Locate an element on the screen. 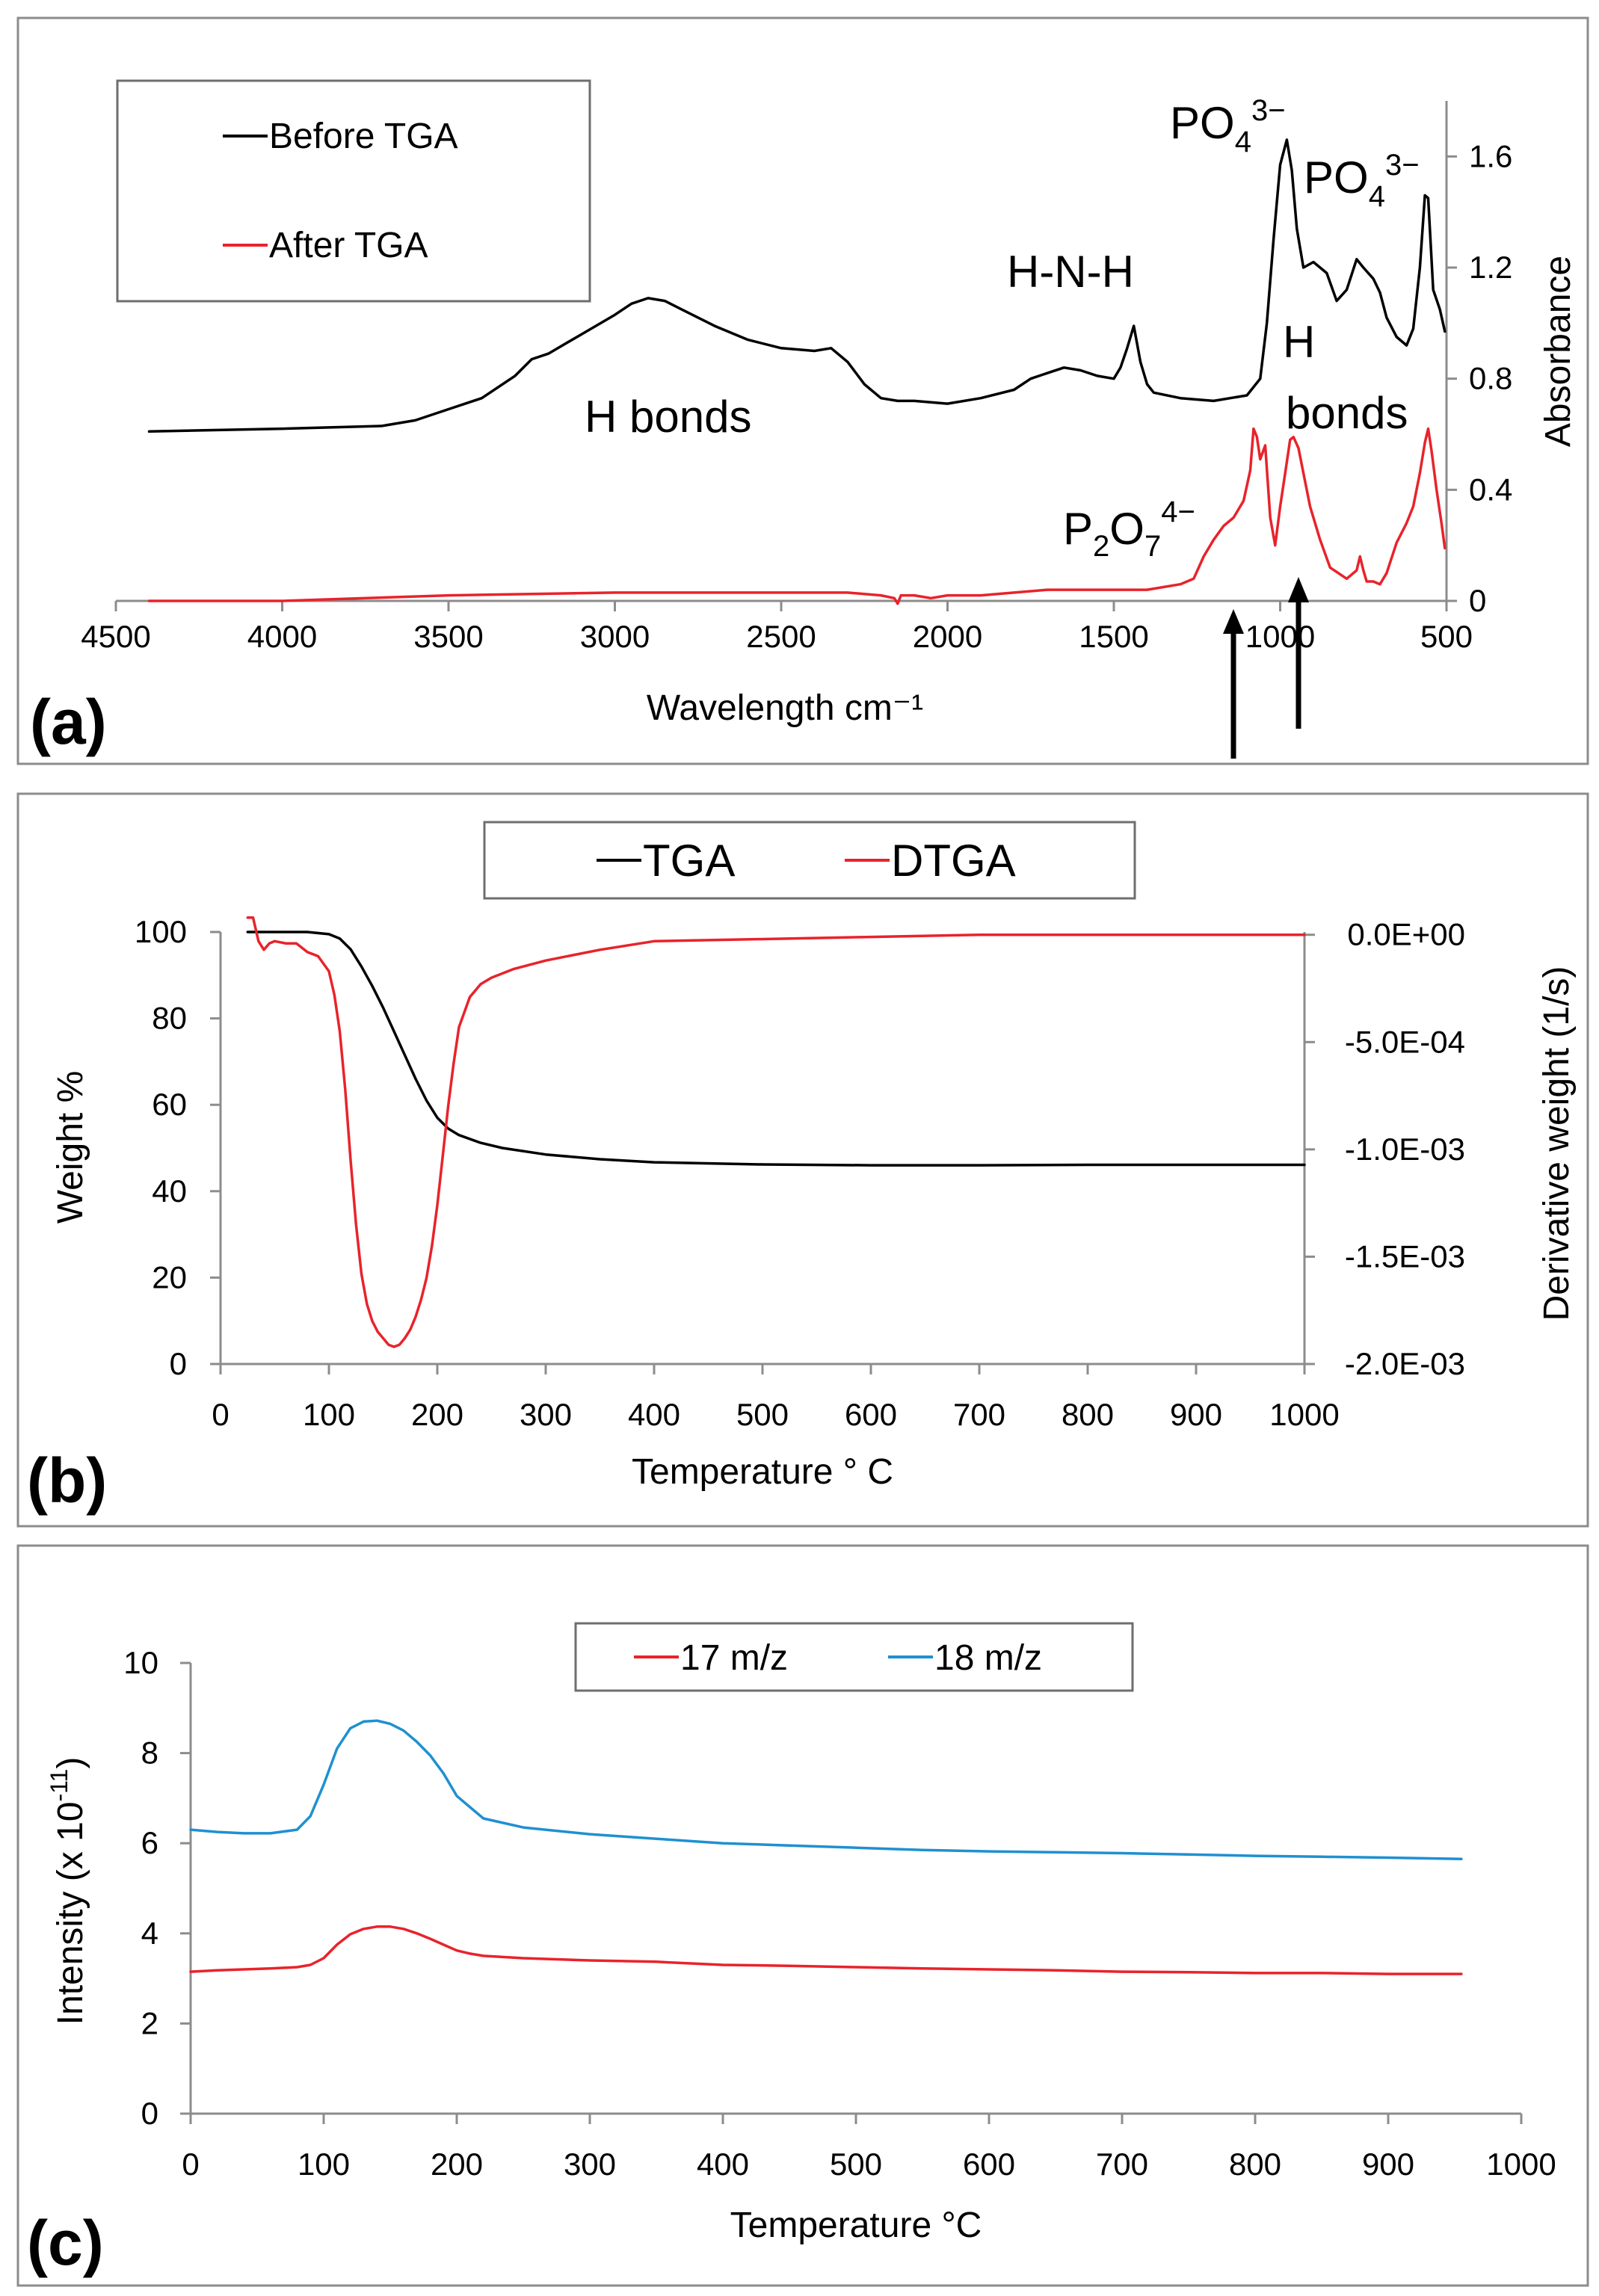 The width and height of the screenshot is (1599, 2296). panel-c-x-tick-label: 100 is located at coordinates (324, 2165).